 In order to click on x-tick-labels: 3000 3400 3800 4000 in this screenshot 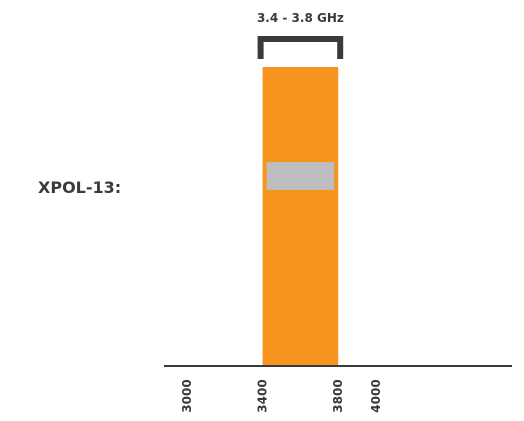, I will do `click(281, 395)`.